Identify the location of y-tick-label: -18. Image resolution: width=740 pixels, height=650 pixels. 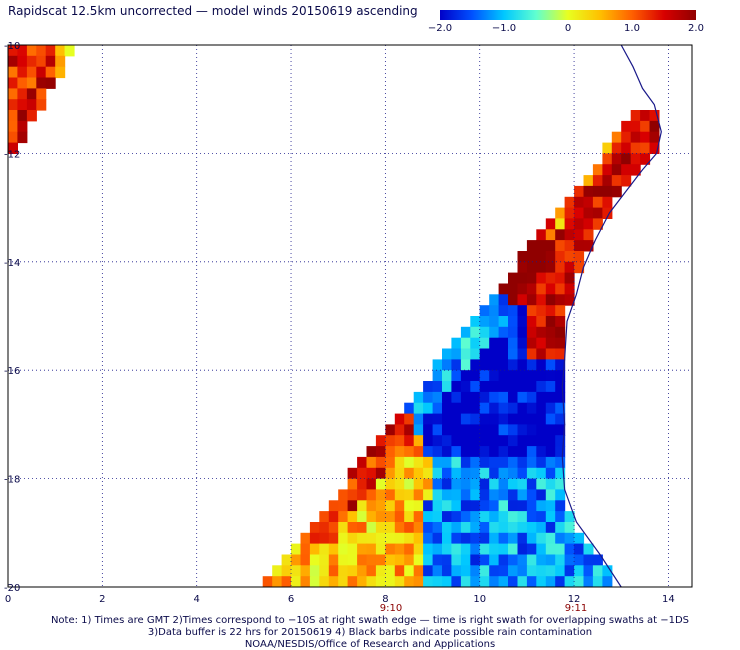
(12, 480).